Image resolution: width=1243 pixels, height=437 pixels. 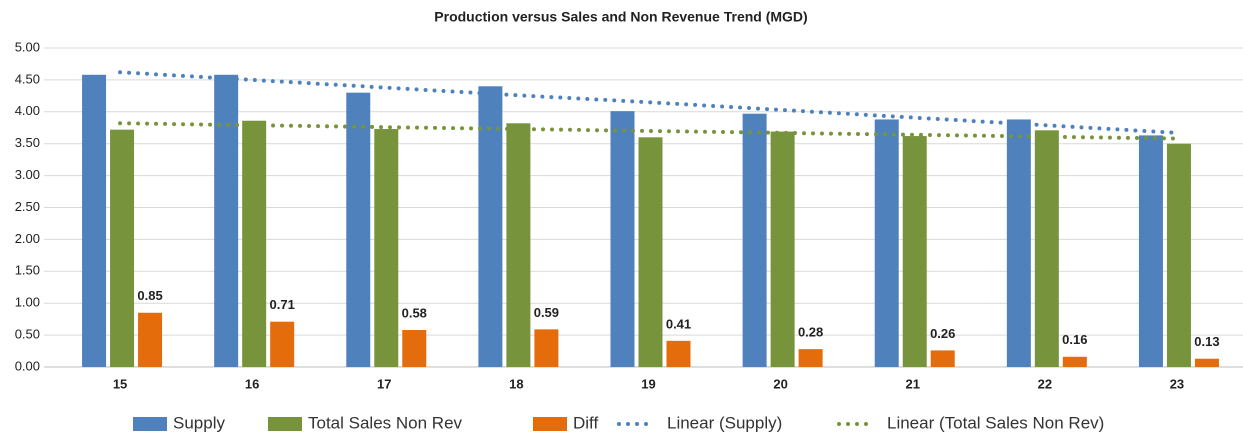 What do you see at coordinates (27, 302) in the screenshot?
I see `y-tick-label: 1.00` at bounding box center [27, 302].